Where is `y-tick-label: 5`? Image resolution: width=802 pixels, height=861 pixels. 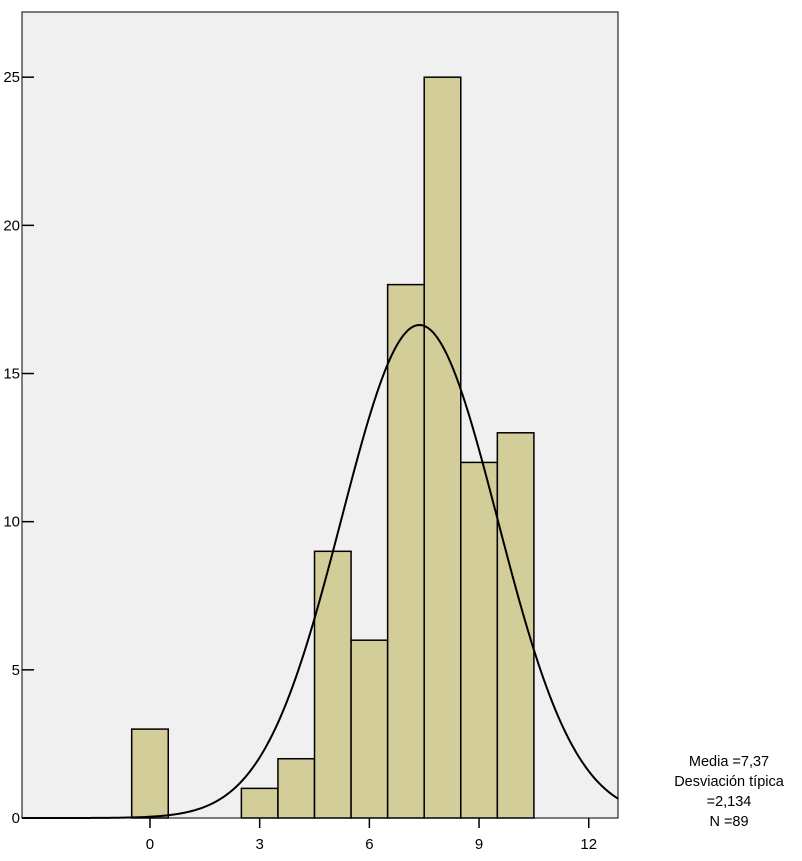 y-tick-label: 5 is located at coordinates (16, 670).